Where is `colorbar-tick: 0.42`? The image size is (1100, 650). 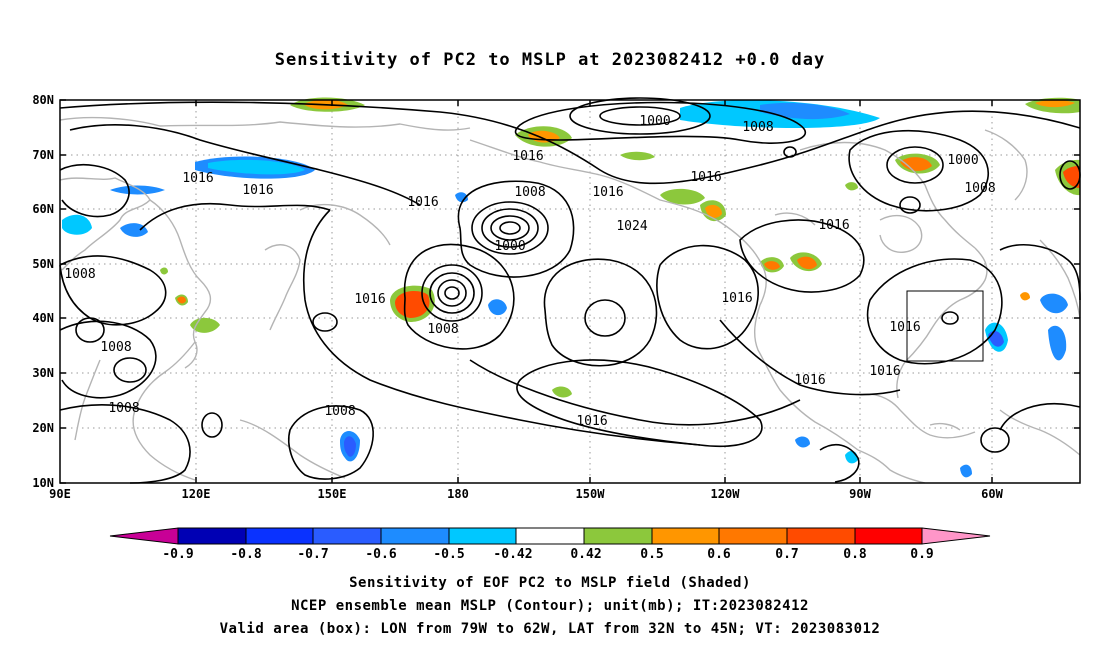
colorbar-tick: 0.42 is located at coordinates (585, 554).